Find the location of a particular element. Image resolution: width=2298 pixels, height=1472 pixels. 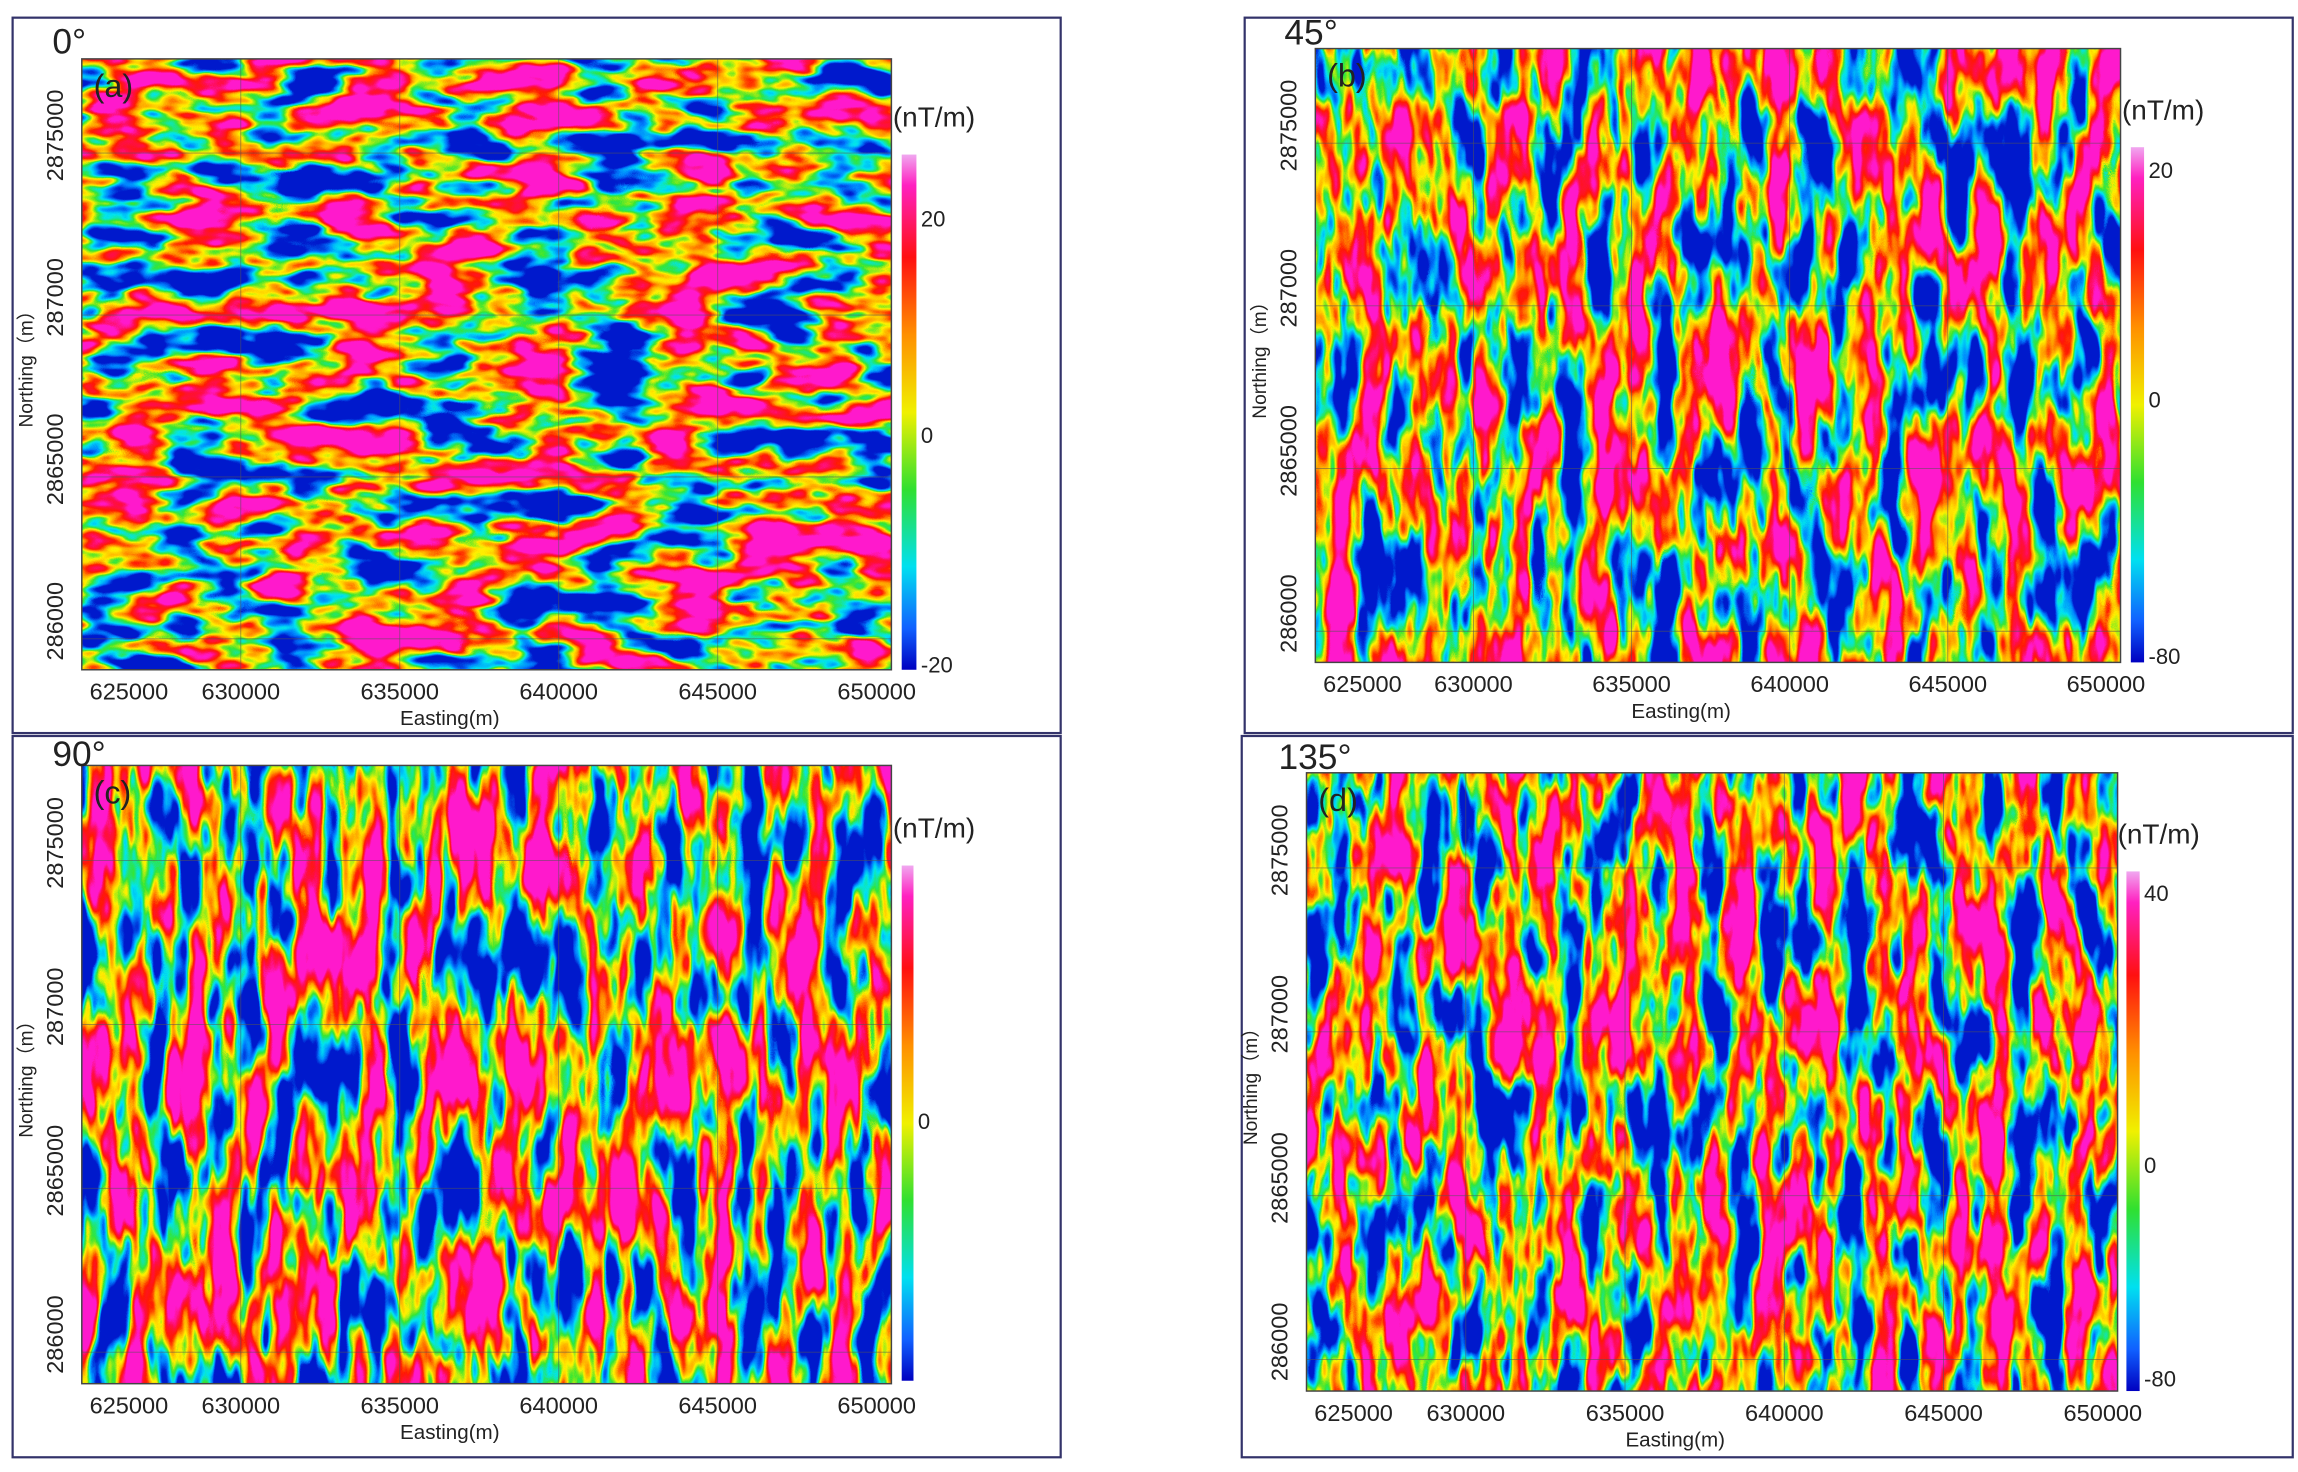

colorbar-tick-label: 40 is located at coordinates (2156, 893).